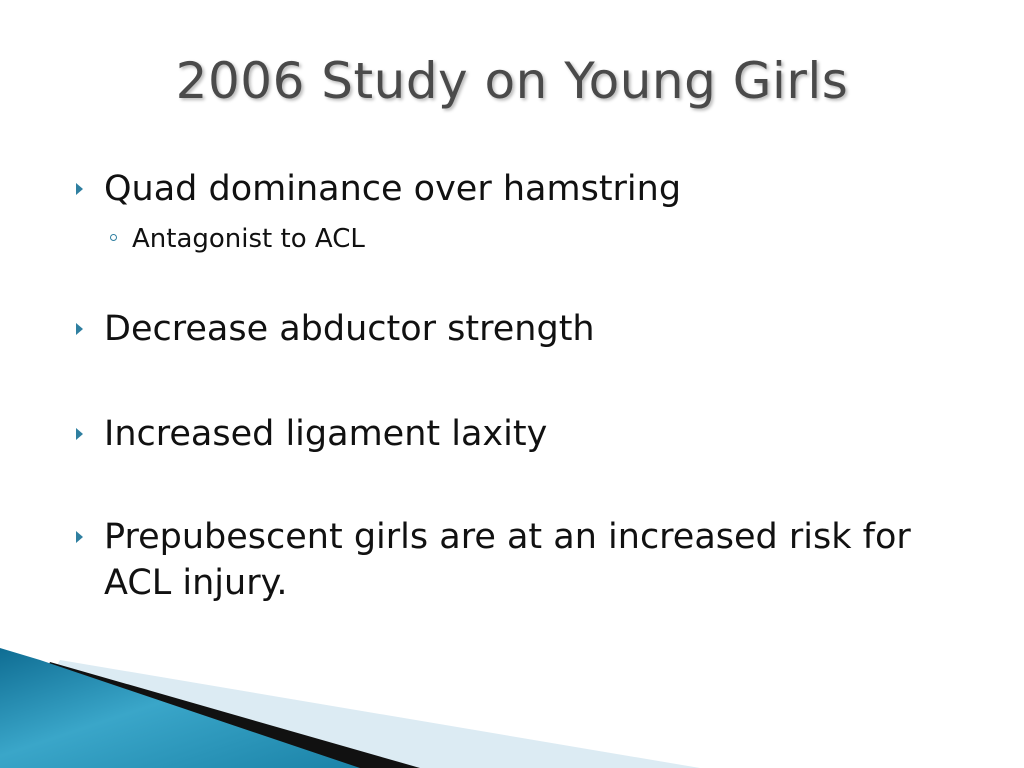 Image resolution: width=1024 pixels, height=768 pixels. I want to click on bullet-item: Quad dominance over hamstring, so click(526, 189).